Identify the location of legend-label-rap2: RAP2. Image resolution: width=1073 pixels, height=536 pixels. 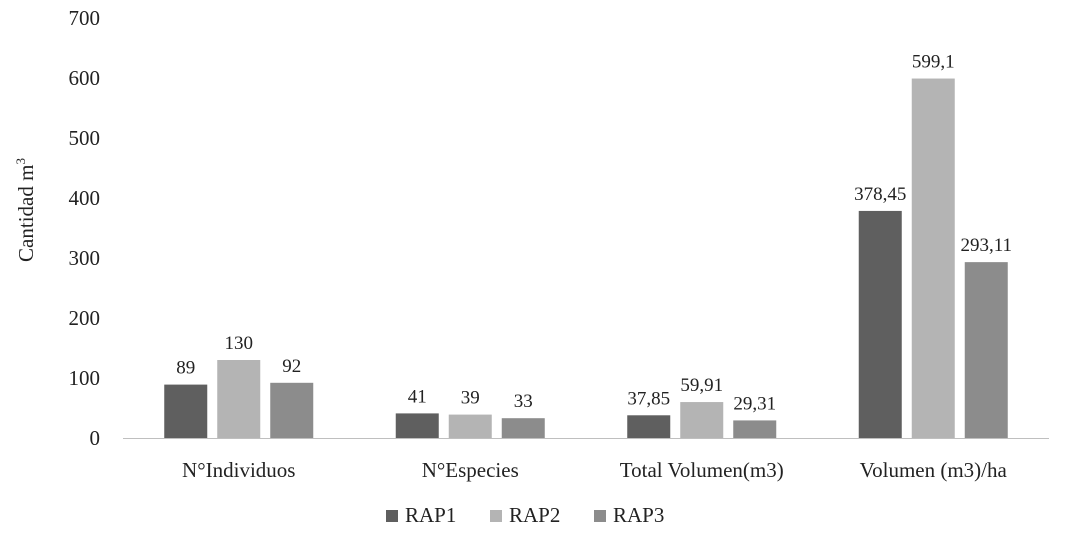
(534, 515).